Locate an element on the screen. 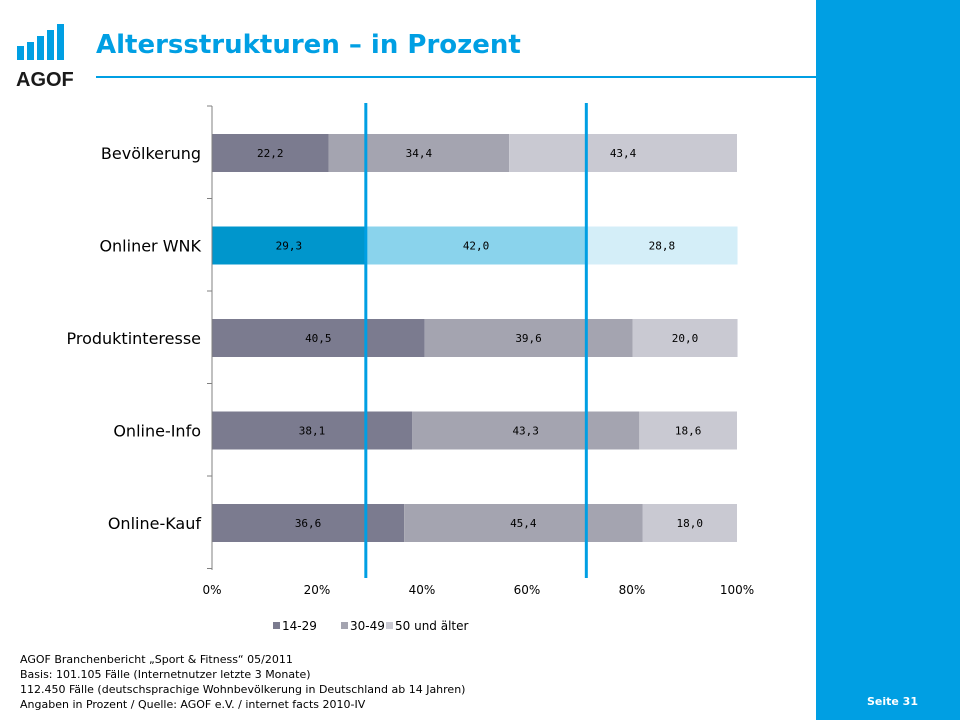 The image size is (960, 720). legend-label: 50 und älter is located at coordinates (432, 626).